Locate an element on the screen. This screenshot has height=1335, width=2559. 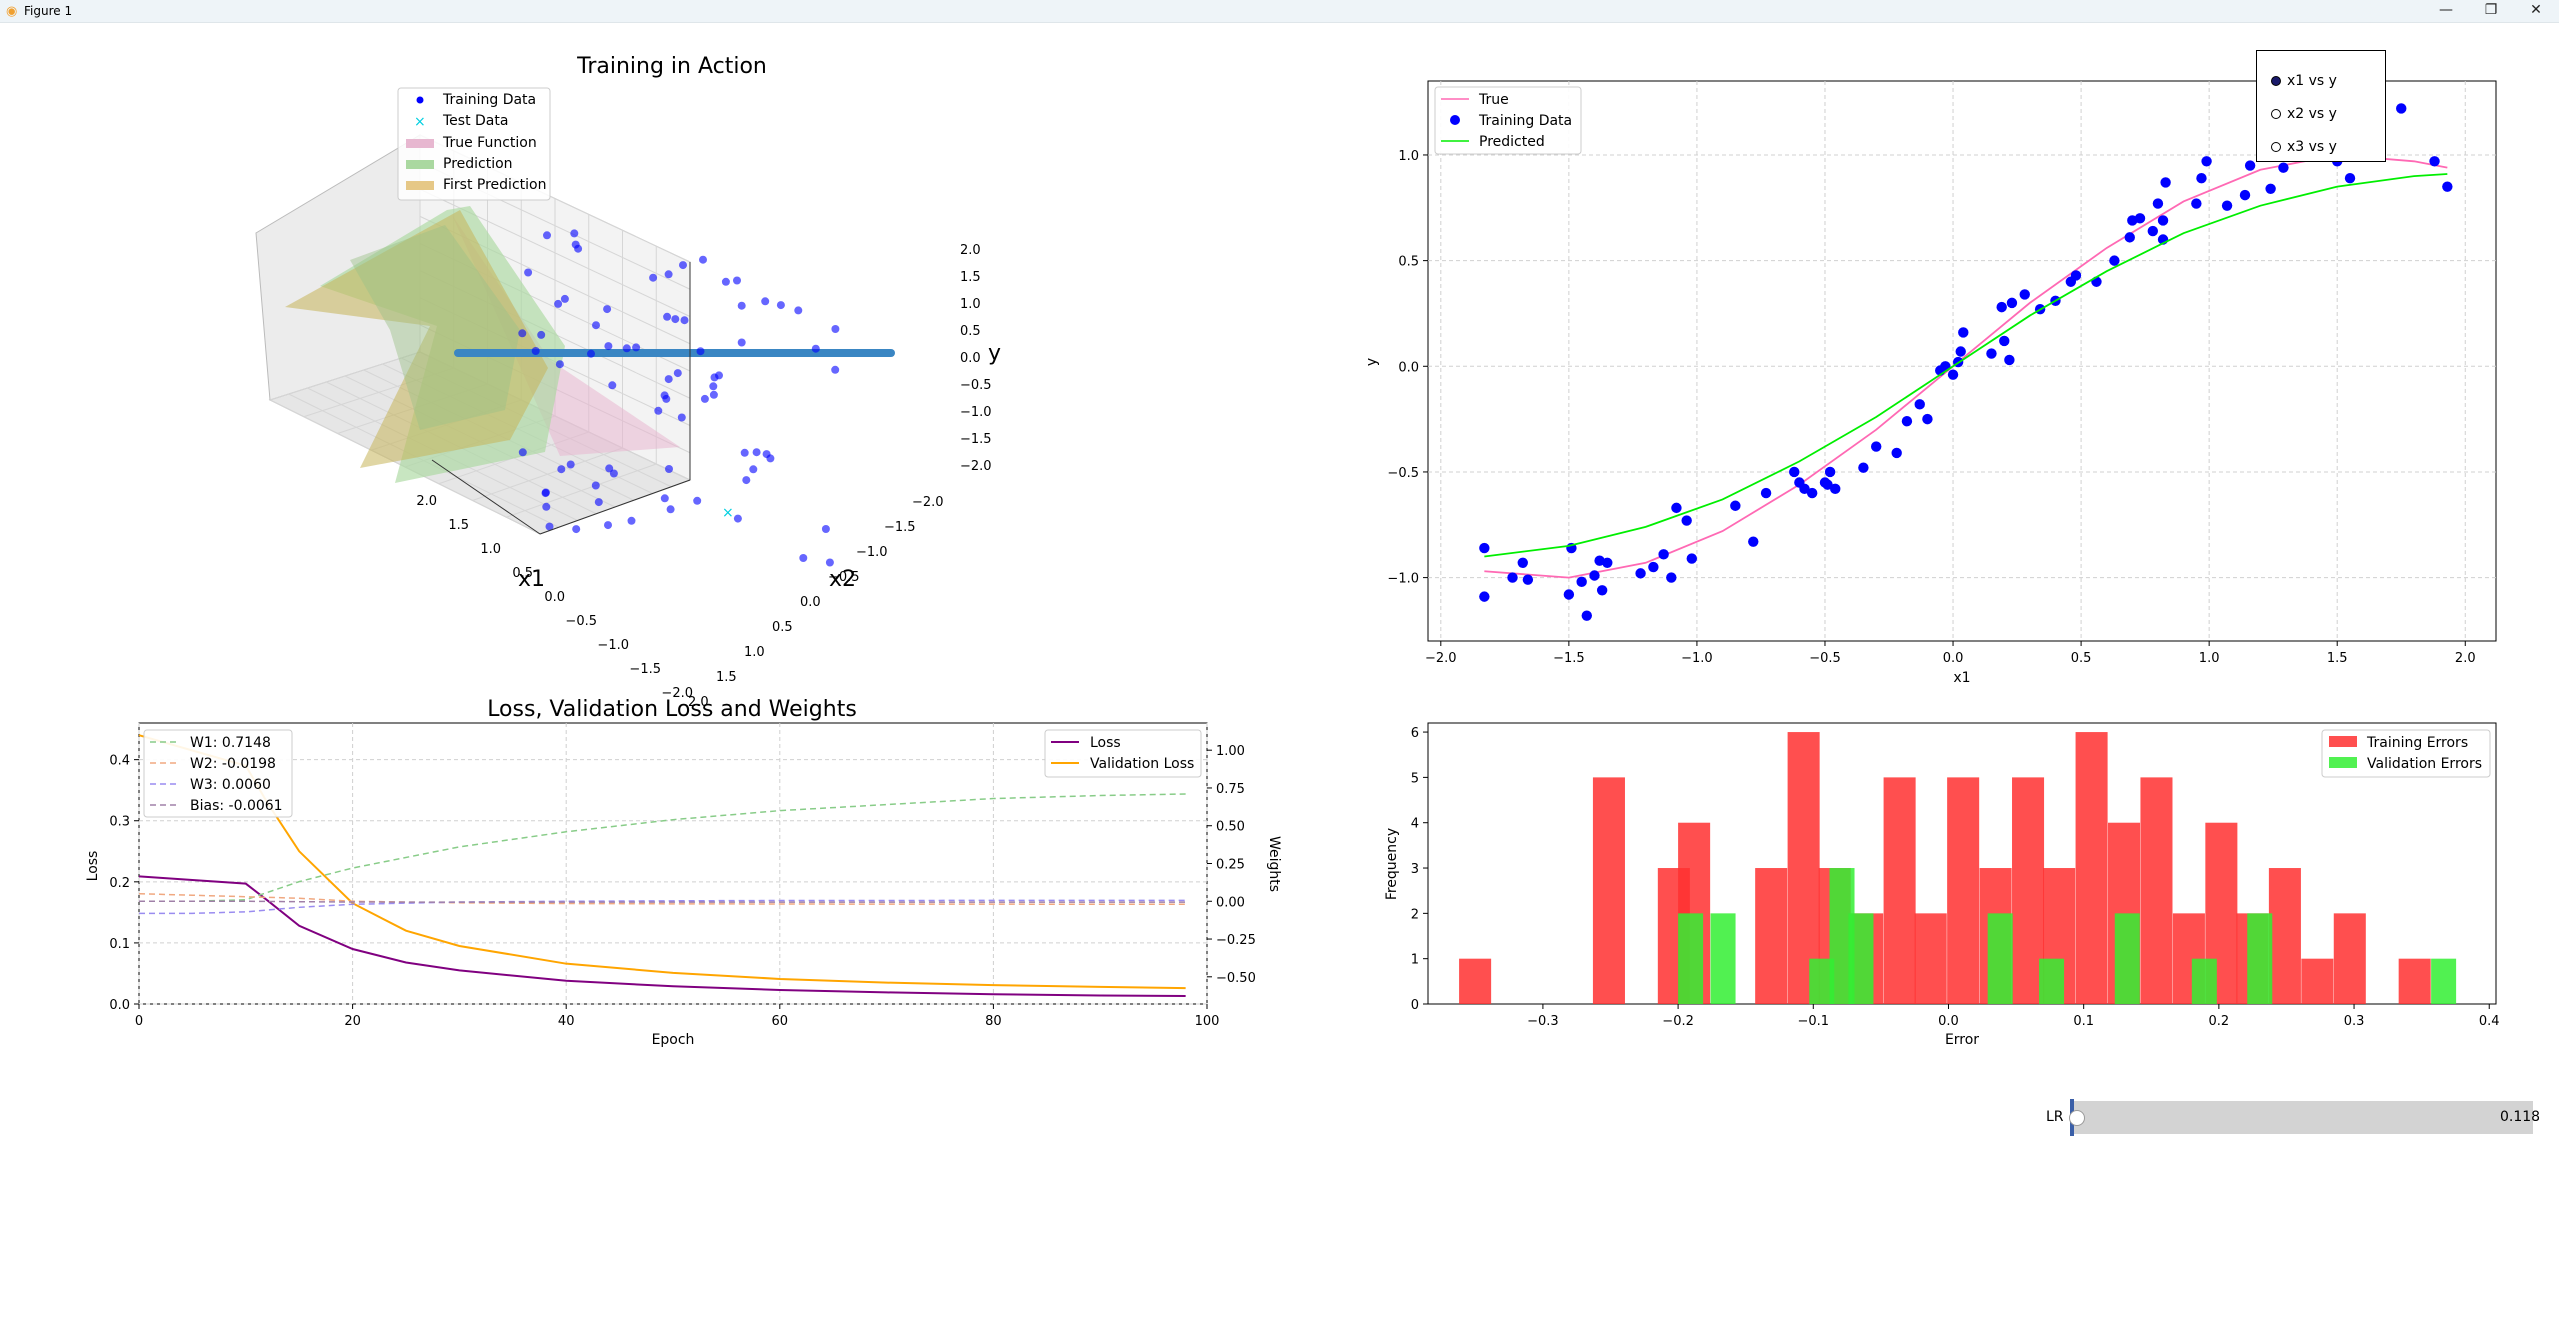
legend-predicted: Predicted is located at coordinates (1512, 142).